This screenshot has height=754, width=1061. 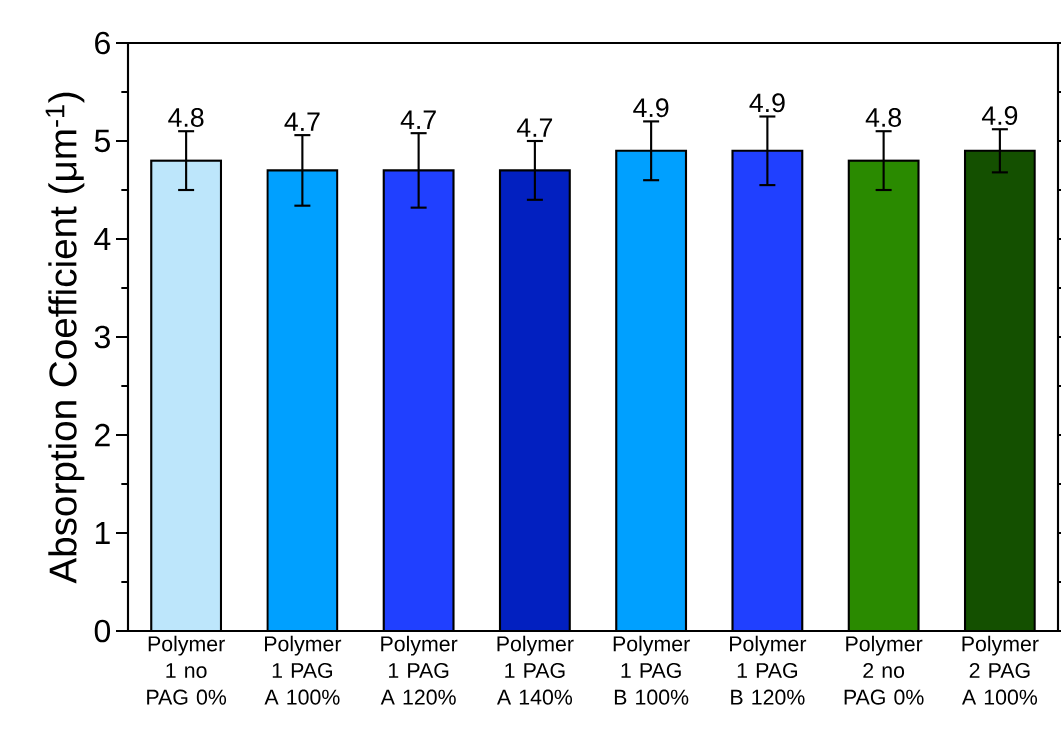 I want to click on y-tick-label: 4, so click(x=102, y=239).